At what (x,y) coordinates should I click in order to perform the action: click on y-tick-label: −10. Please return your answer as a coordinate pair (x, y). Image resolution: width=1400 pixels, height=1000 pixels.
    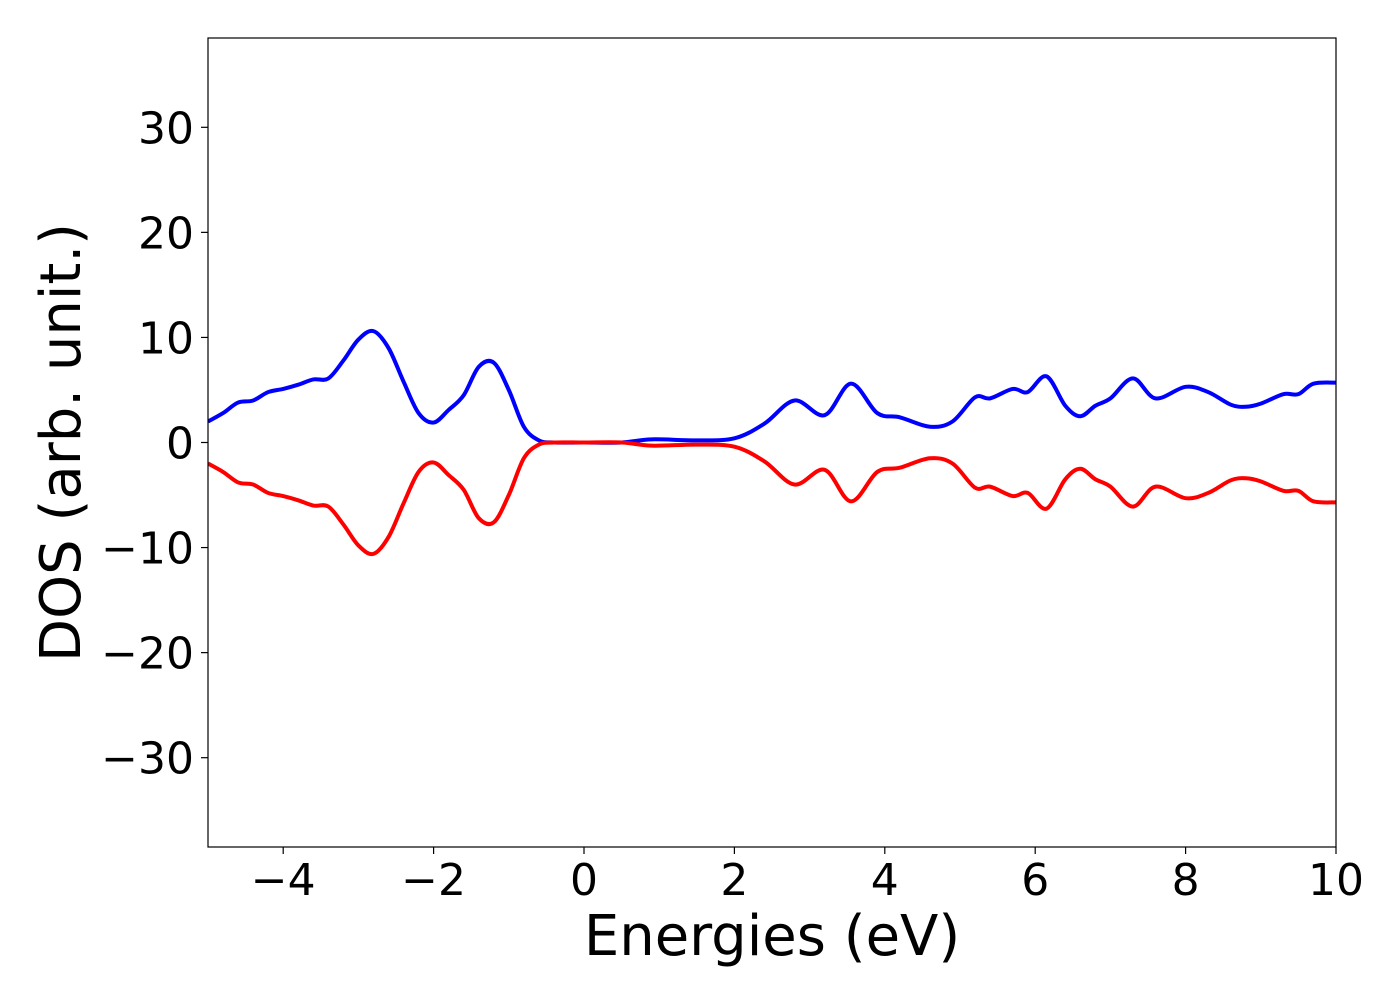
    Looking at the image, I should click on (147, 549).